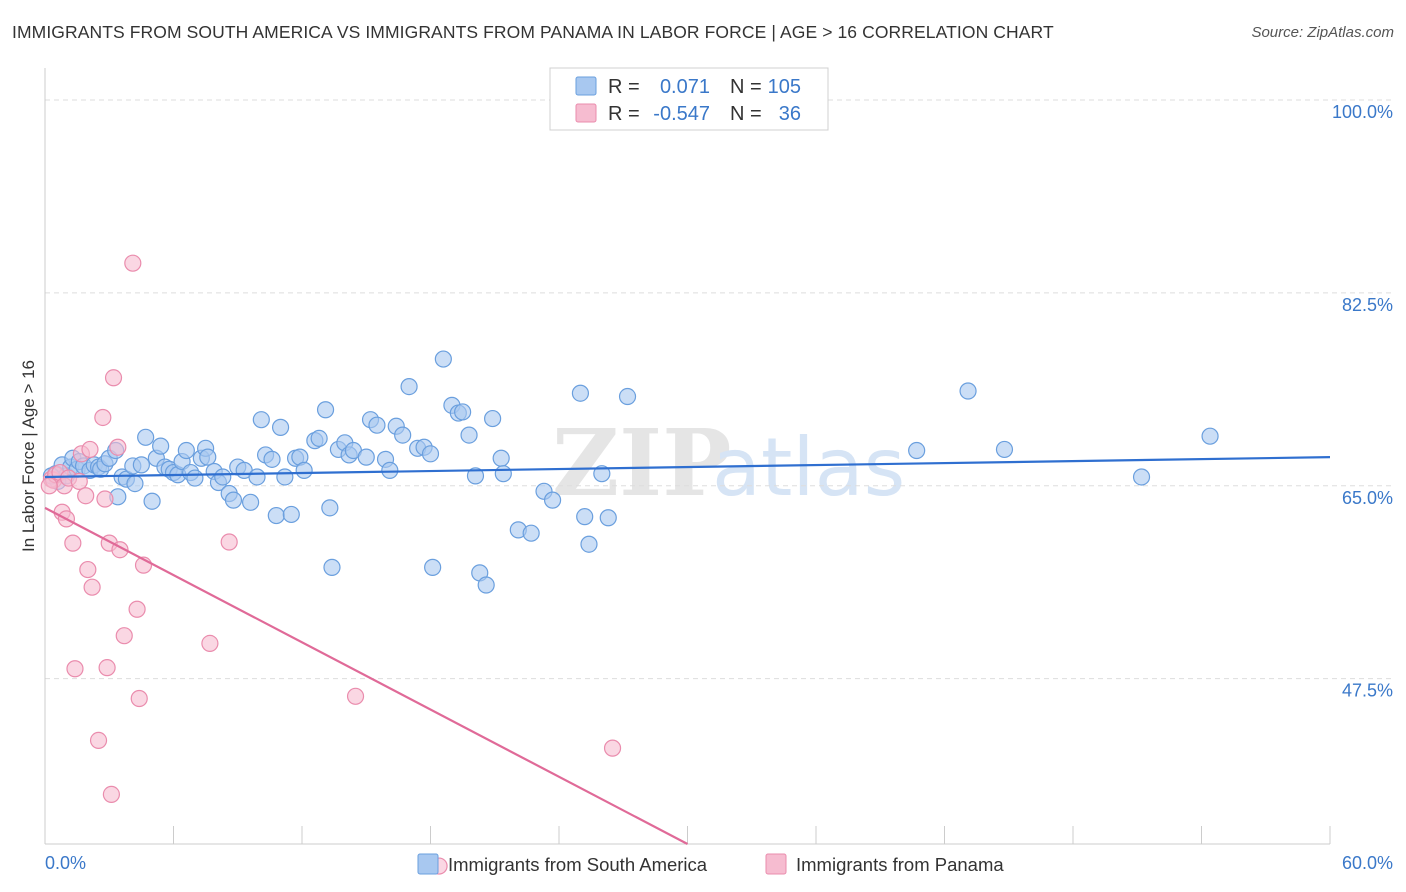 This screenshot has width=1406, height=892. What do you see at coordinates (776, 864) in the screenshot?
I see `series-legend-swatch-panama` at bounding box center [776, 864].